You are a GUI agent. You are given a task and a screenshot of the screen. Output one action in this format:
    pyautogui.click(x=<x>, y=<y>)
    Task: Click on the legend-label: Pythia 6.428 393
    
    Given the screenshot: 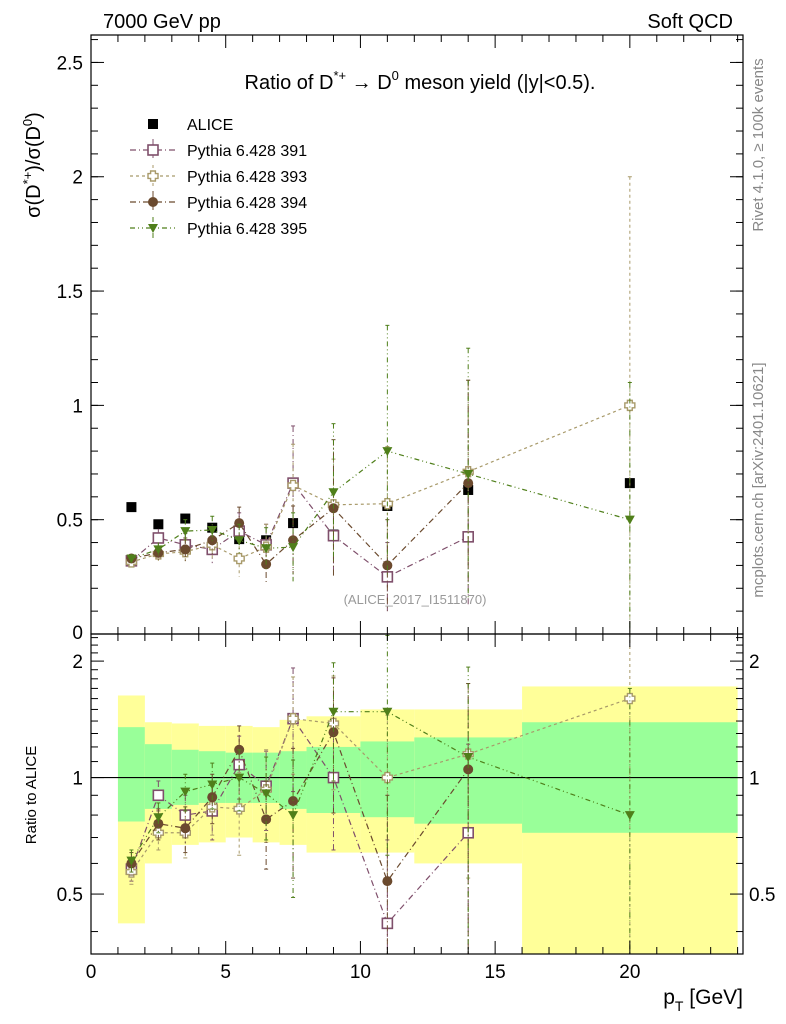 What is the action you would take?
    pyautogui.click(x=247, y=177)
    